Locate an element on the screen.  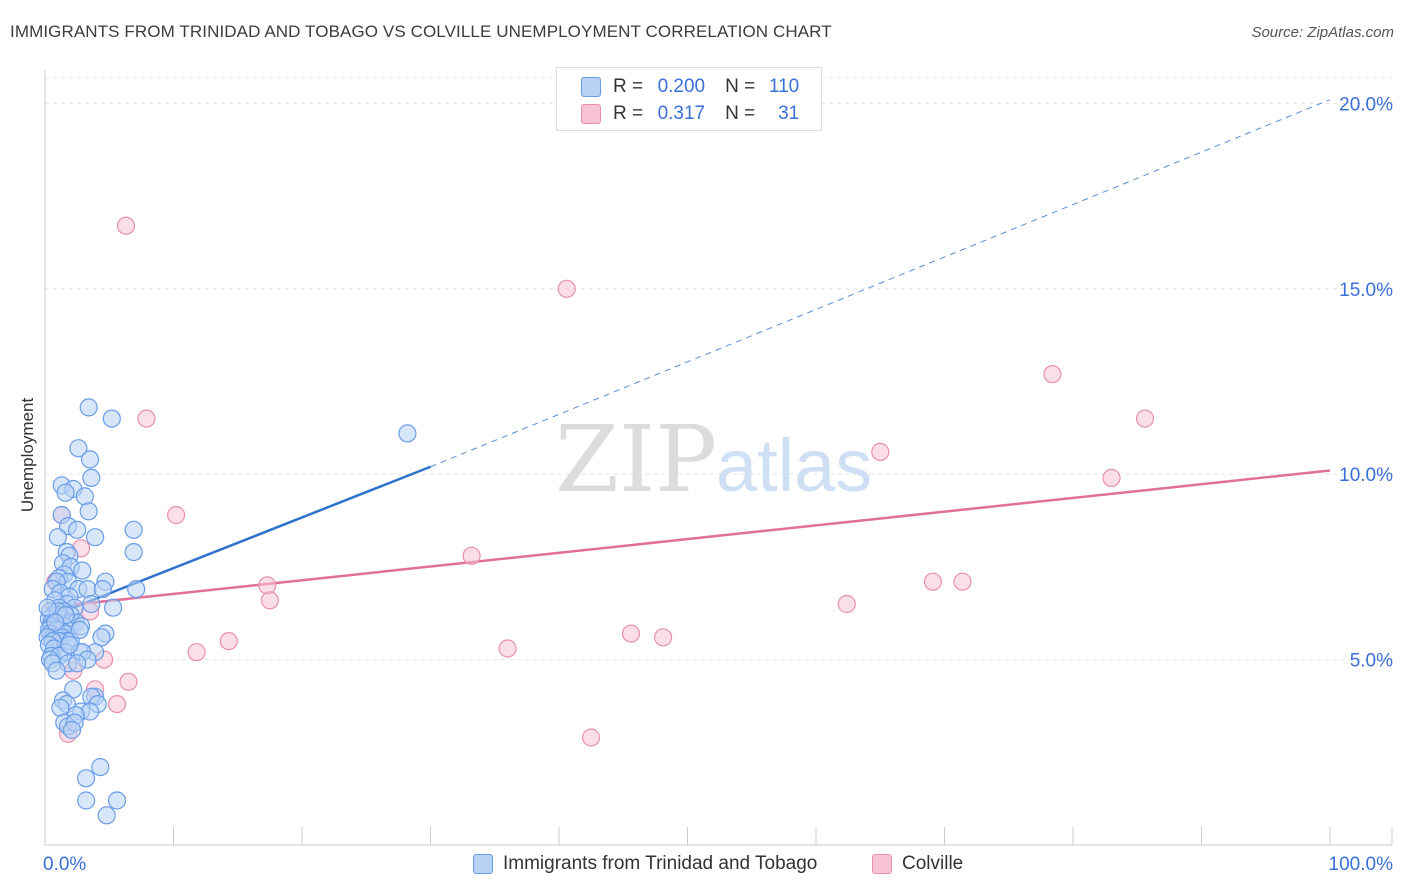
y-tick-label: 10.0% is located at coordinates (1366, 475).